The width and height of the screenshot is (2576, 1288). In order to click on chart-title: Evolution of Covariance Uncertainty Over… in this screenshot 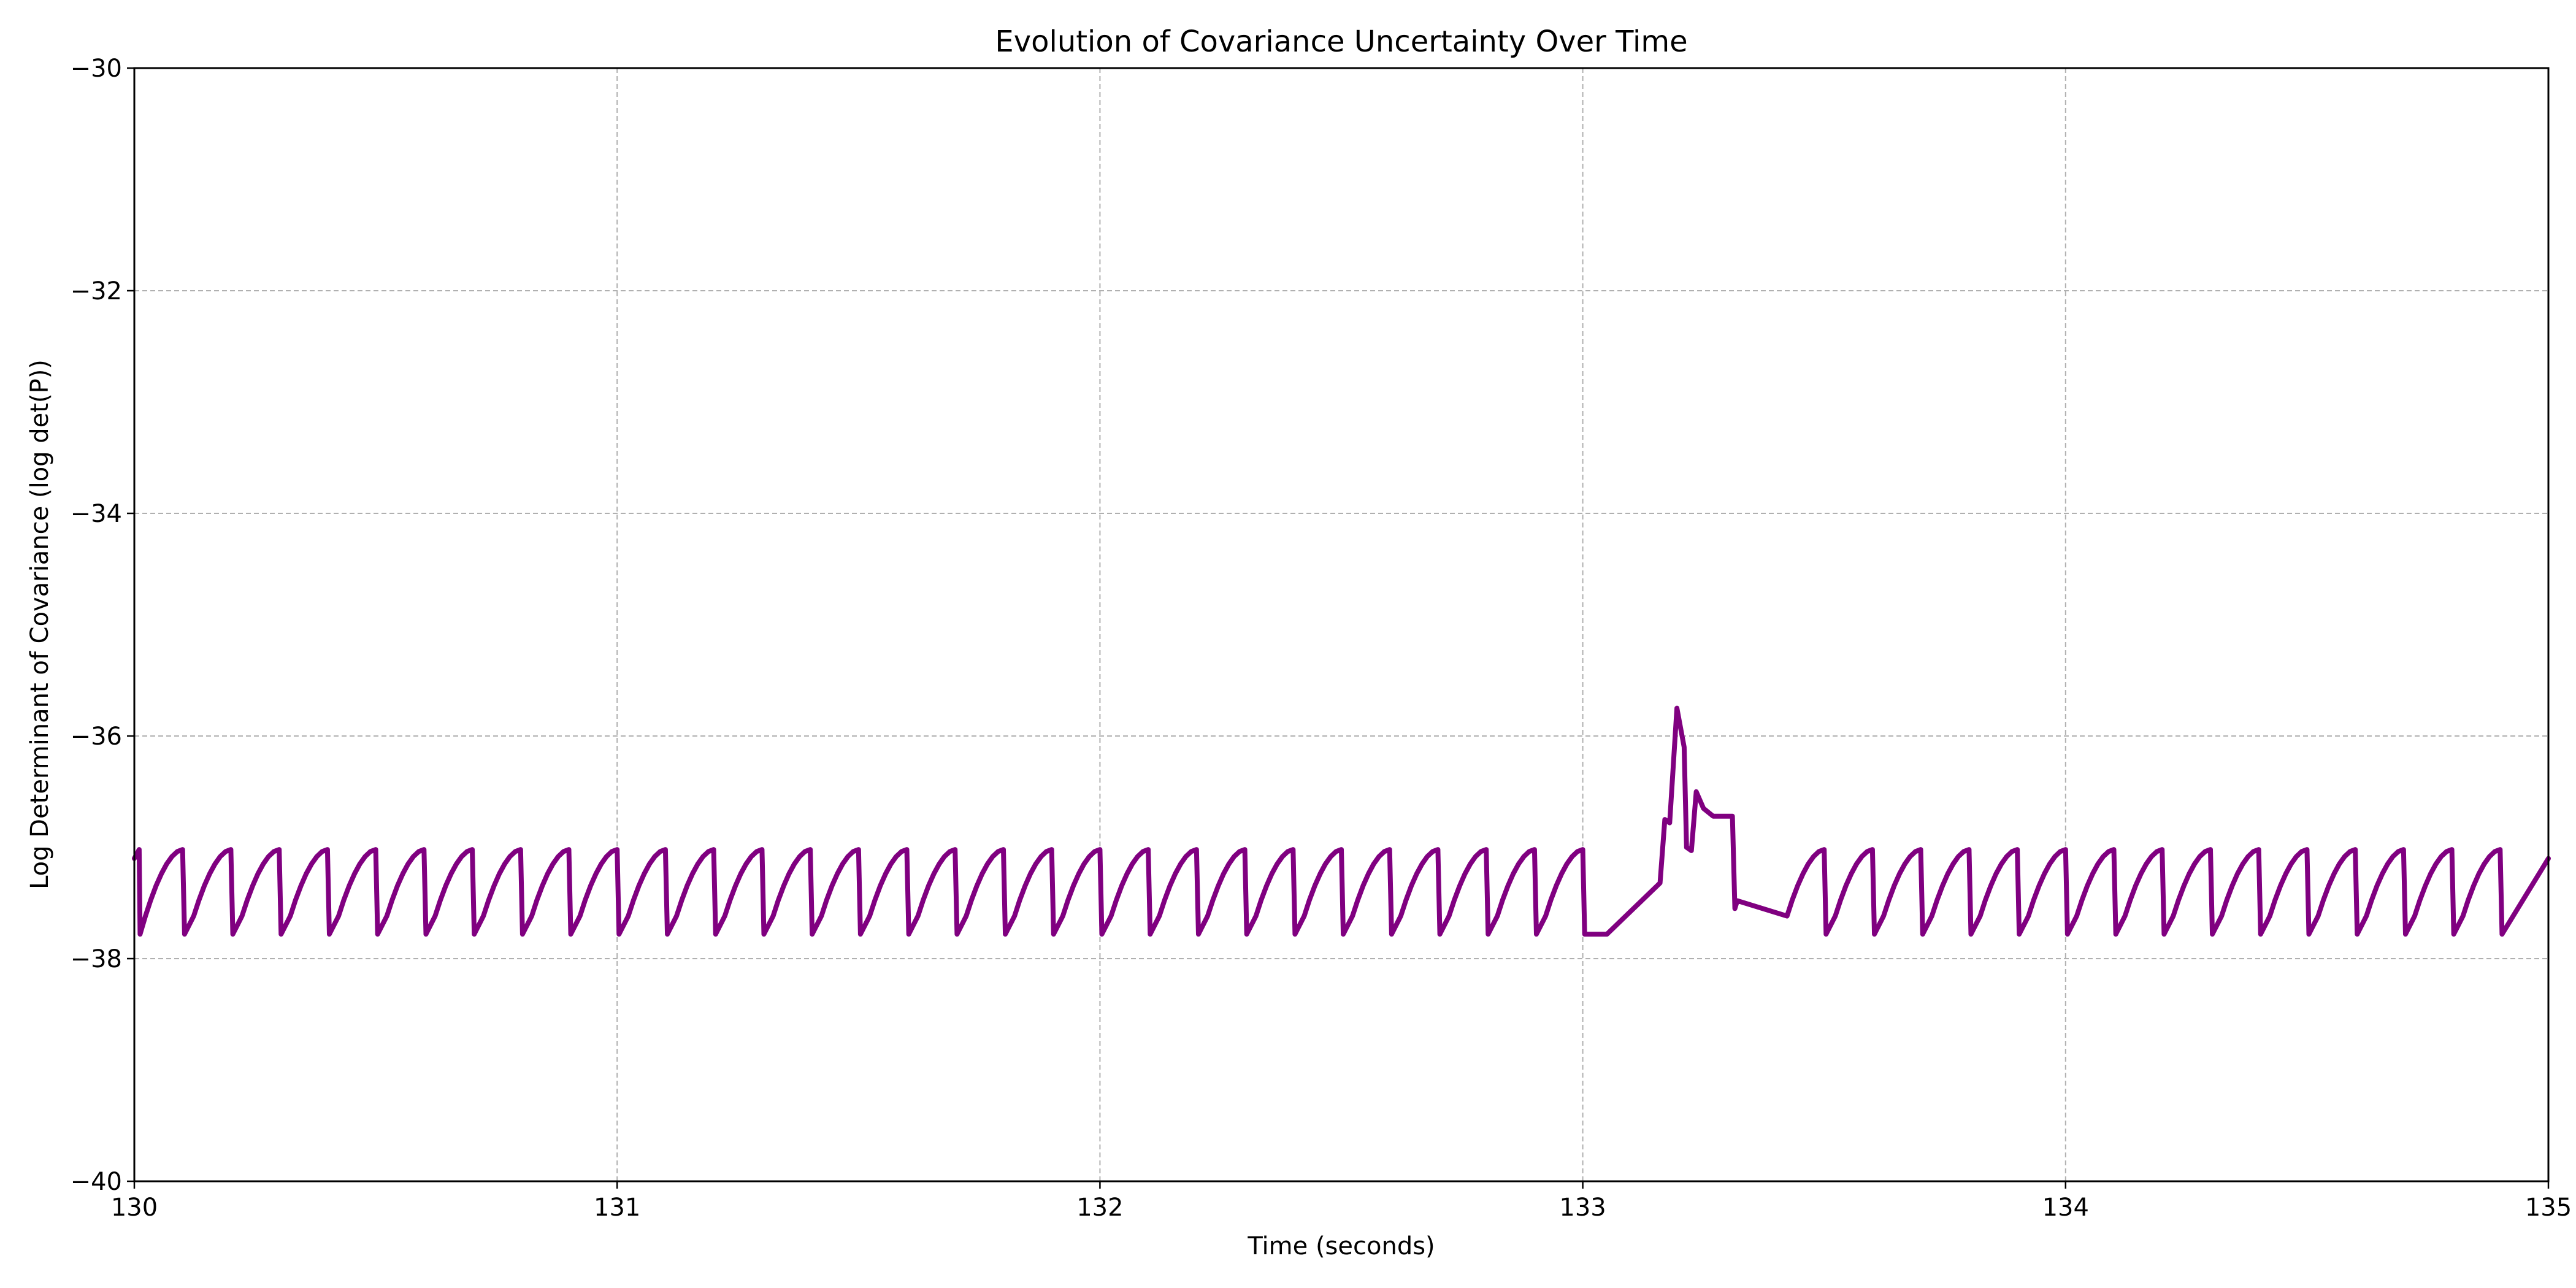, I will do `click(1341, 42)`.